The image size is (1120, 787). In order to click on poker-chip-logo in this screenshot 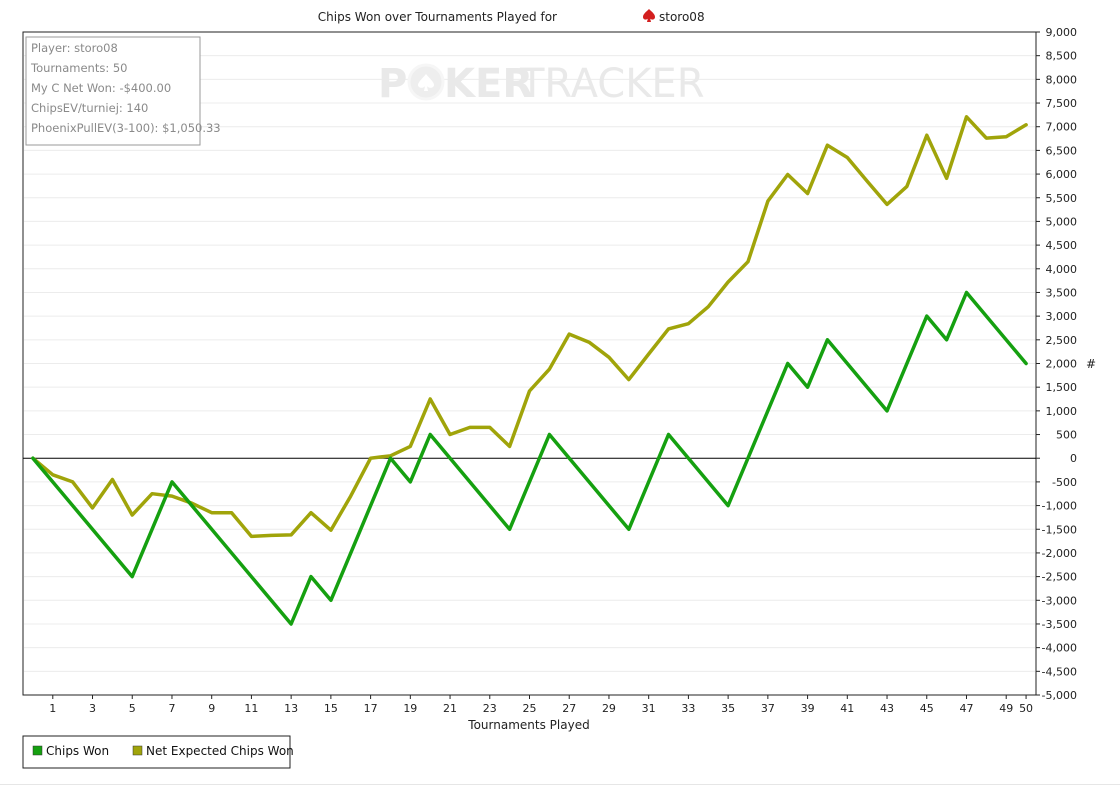, I will do `click(426, 82)`.